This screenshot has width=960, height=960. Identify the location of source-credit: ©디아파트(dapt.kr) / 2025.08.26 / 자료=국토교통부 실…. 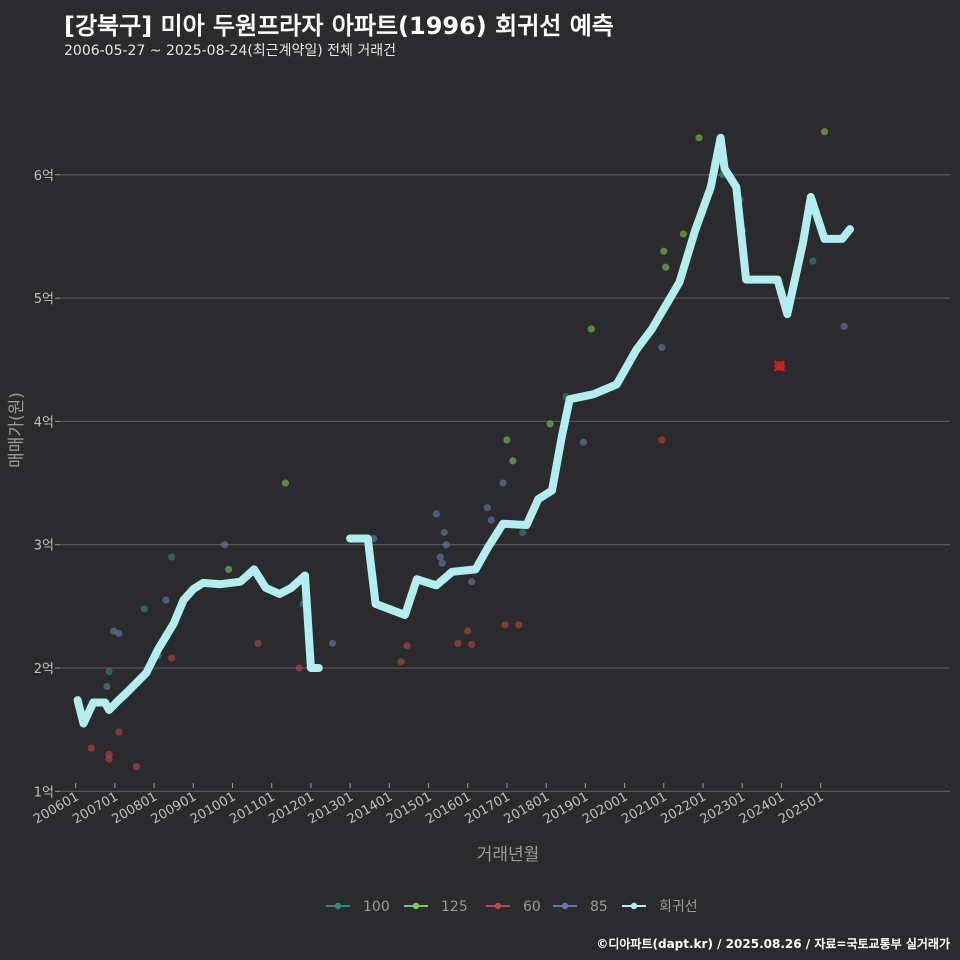
(773, 944).